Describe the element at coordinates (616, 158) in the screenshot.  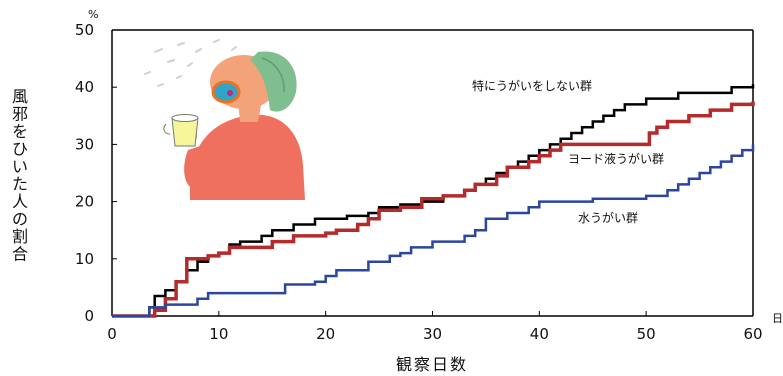
I see `series-label-1: ヨード液うがい群` at that location.